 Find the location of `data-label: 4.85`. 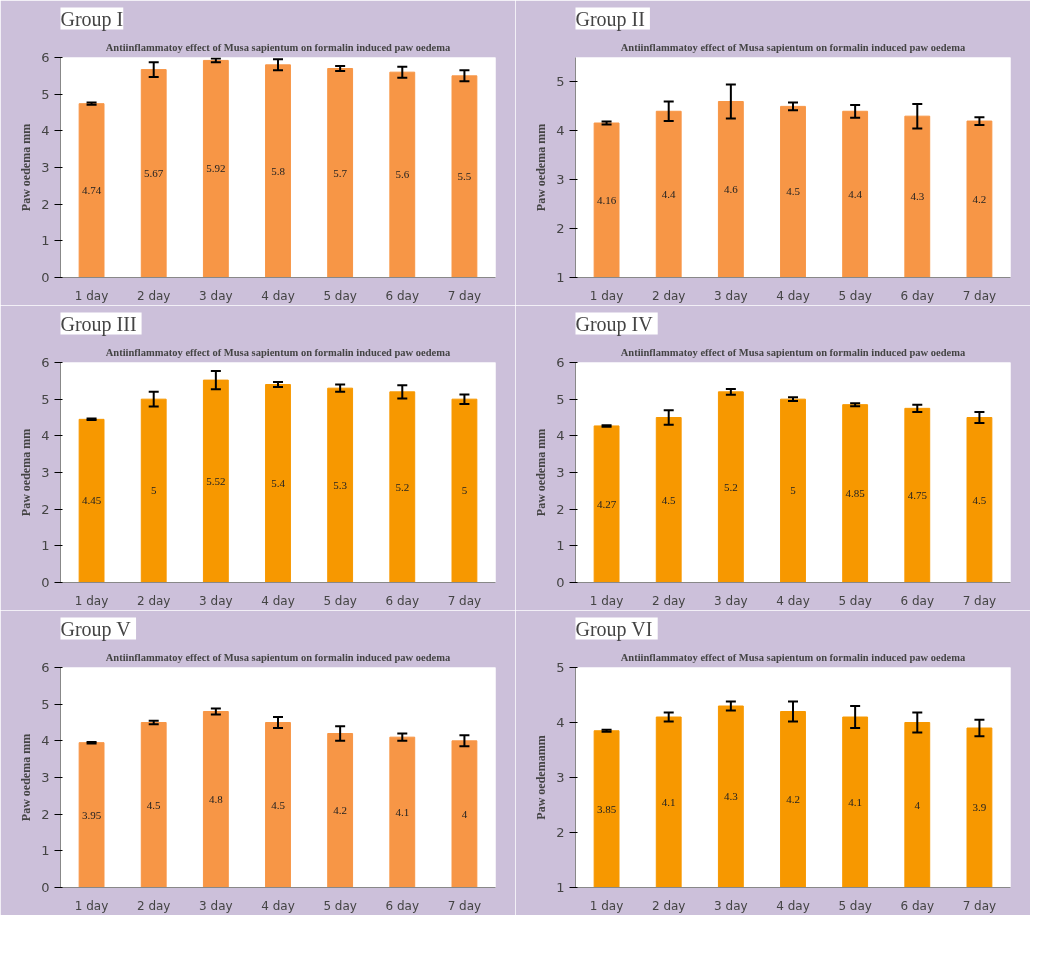

data-label: 4.85 is located at coordinates (855, 493).